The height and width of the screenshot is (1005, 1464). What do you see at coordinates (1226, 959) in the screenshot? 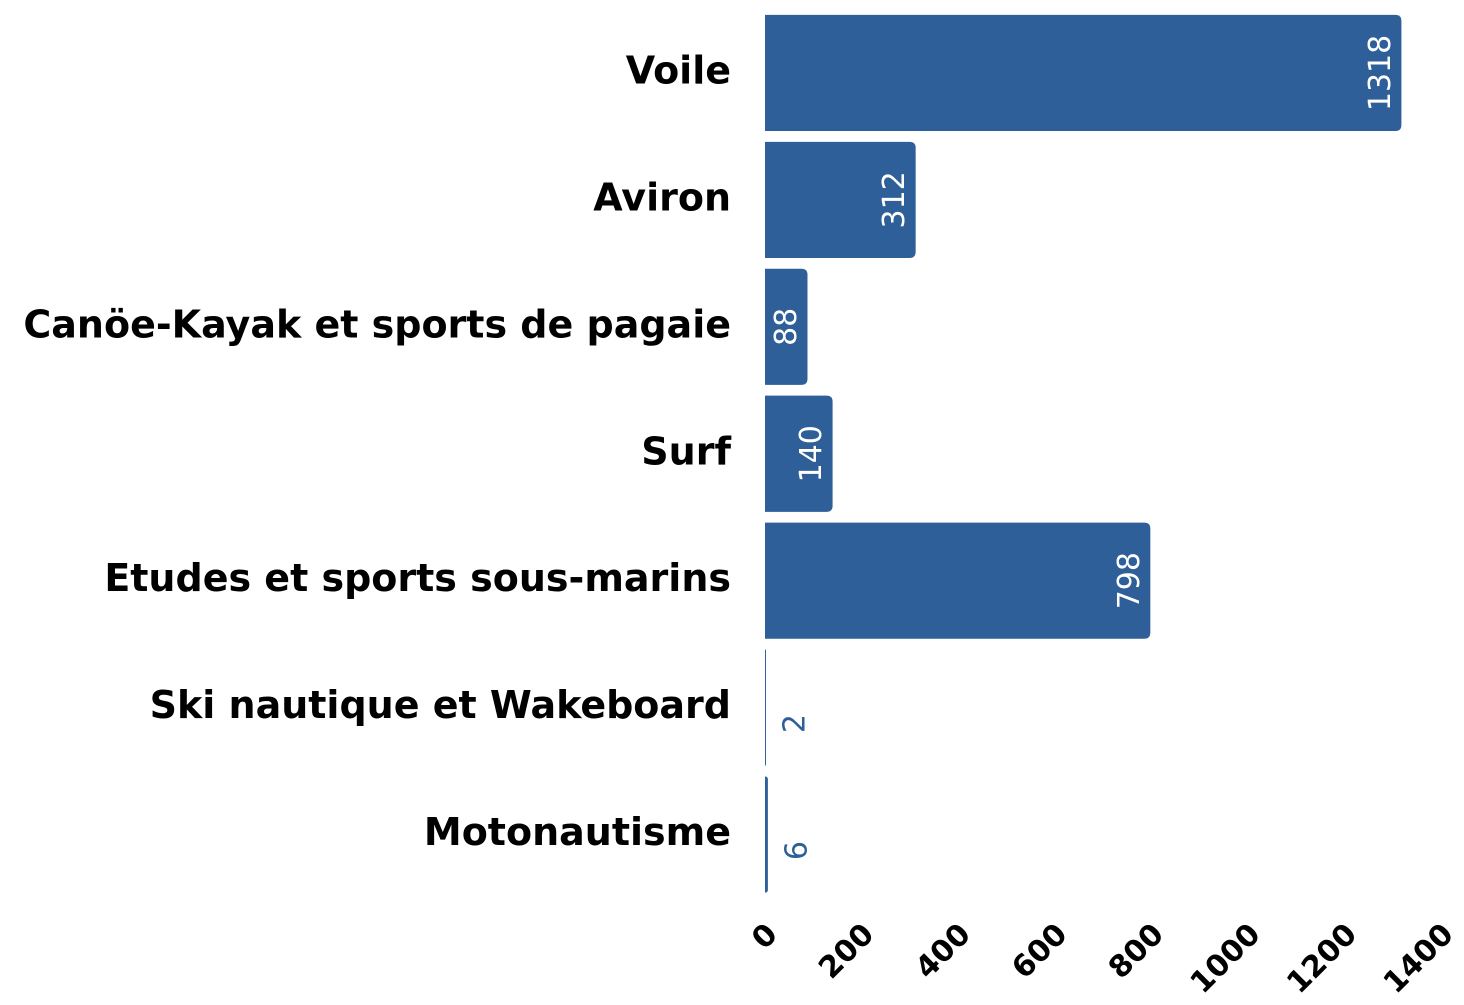
I see `x-tick-label: 1000` at bounding box center [1226, 959].